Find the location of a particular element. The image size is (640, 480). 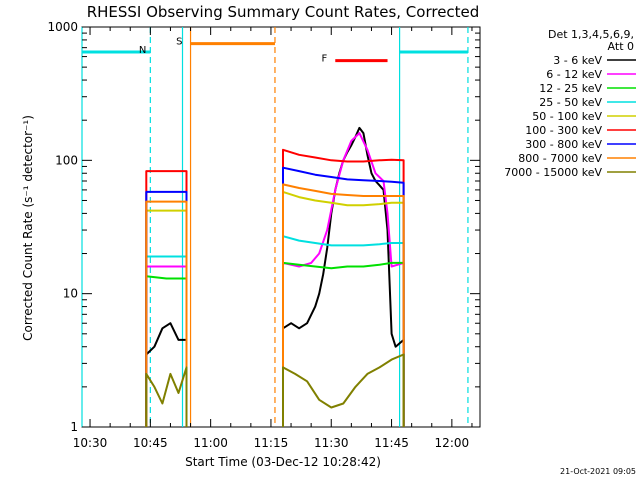

x-tick-label-3: 11:15 is located at coordinates (271, 443).